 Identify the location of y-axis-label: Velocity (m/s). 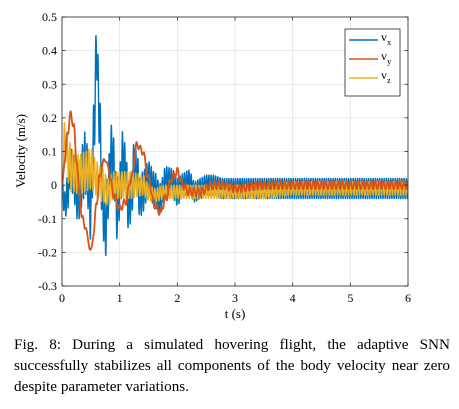
(20, 151).